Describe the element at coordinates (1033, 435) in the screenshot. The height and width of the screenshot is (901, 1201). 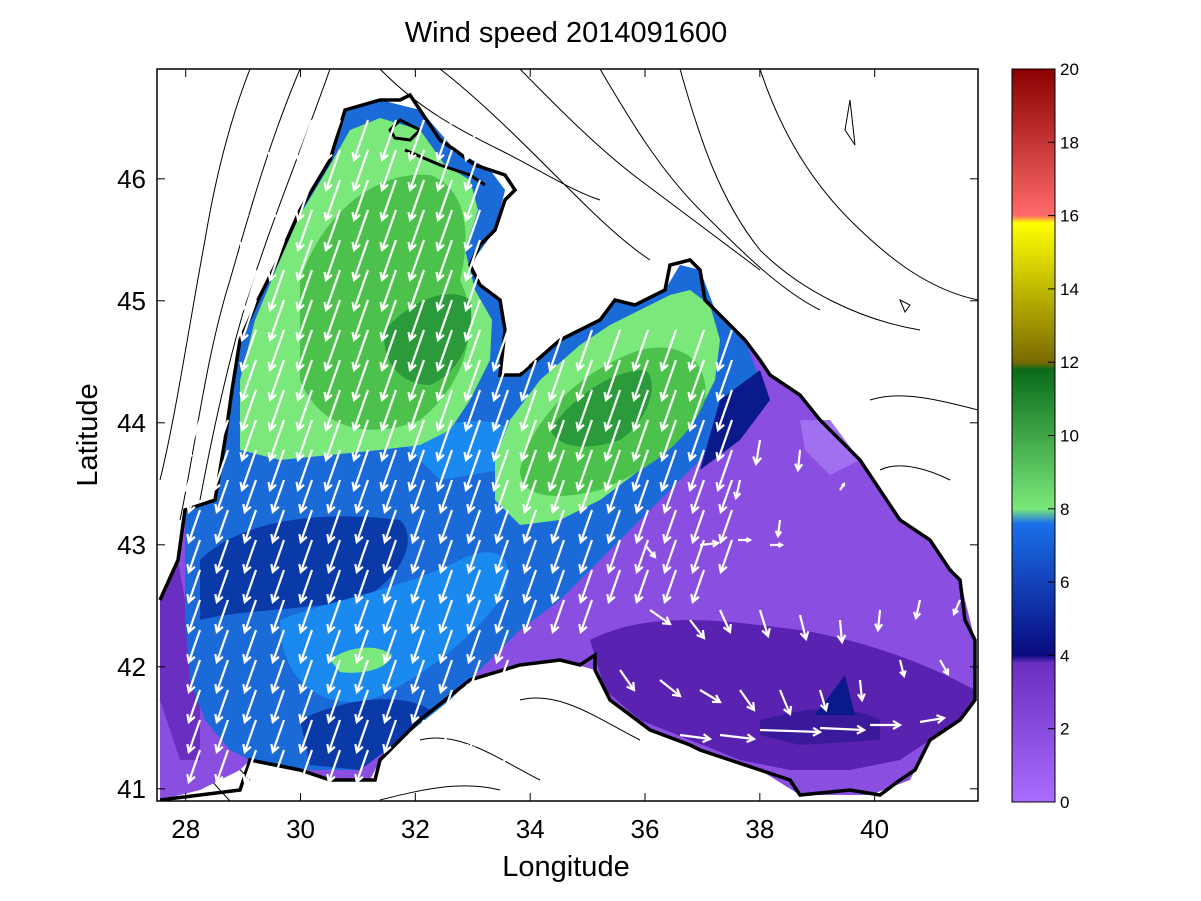
I see `colorbar-gradient` at that location.